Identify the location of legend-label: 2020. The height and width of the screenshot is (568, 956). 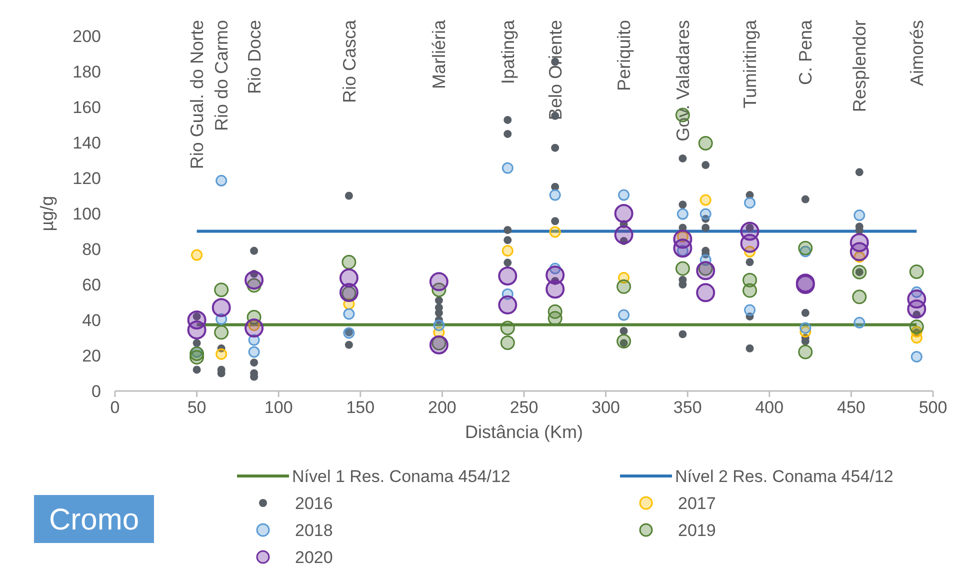
(314, 557).